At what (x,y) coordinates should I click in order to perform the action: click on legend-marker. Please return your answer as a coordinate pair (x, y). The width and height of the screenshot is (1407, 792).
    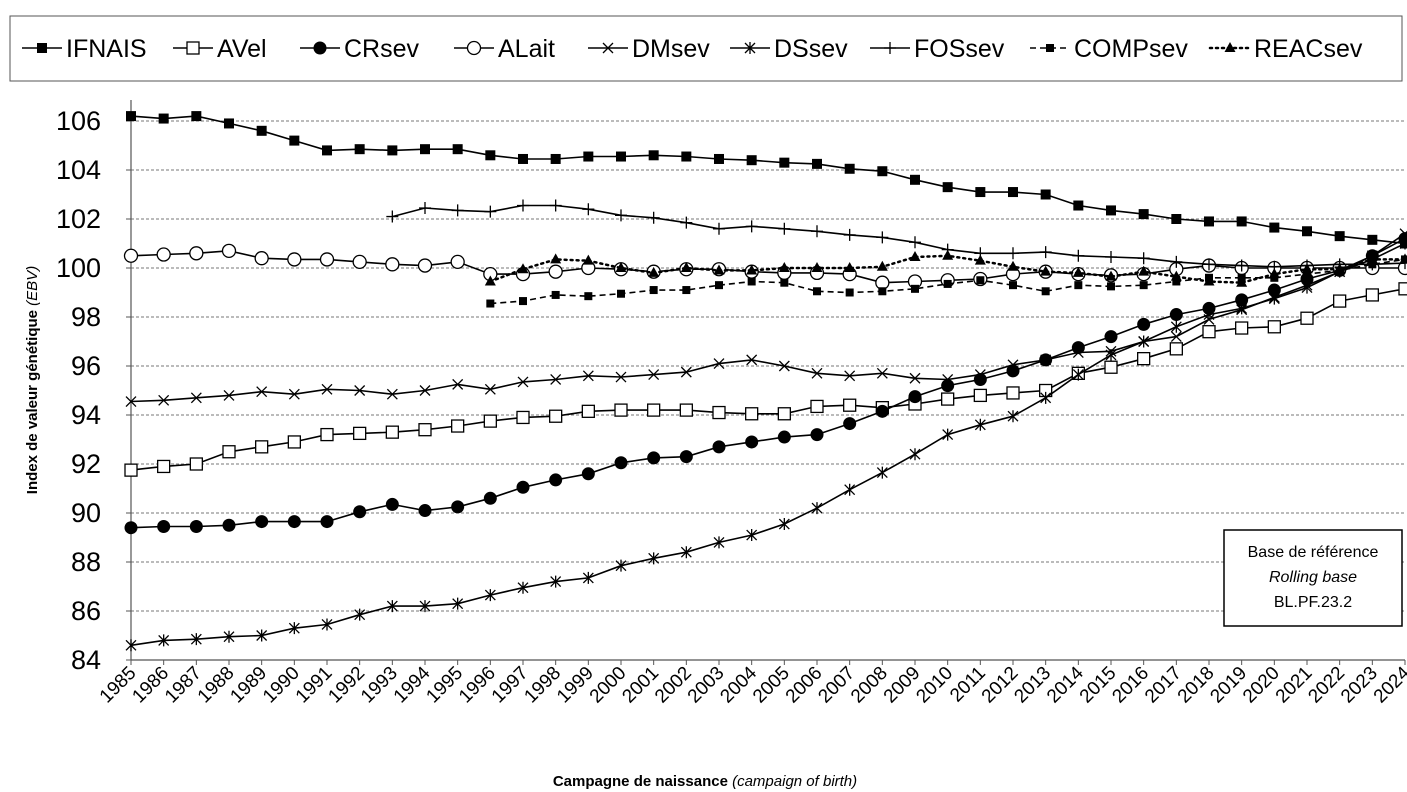
    Looking at the image, I should click on (193, 48).